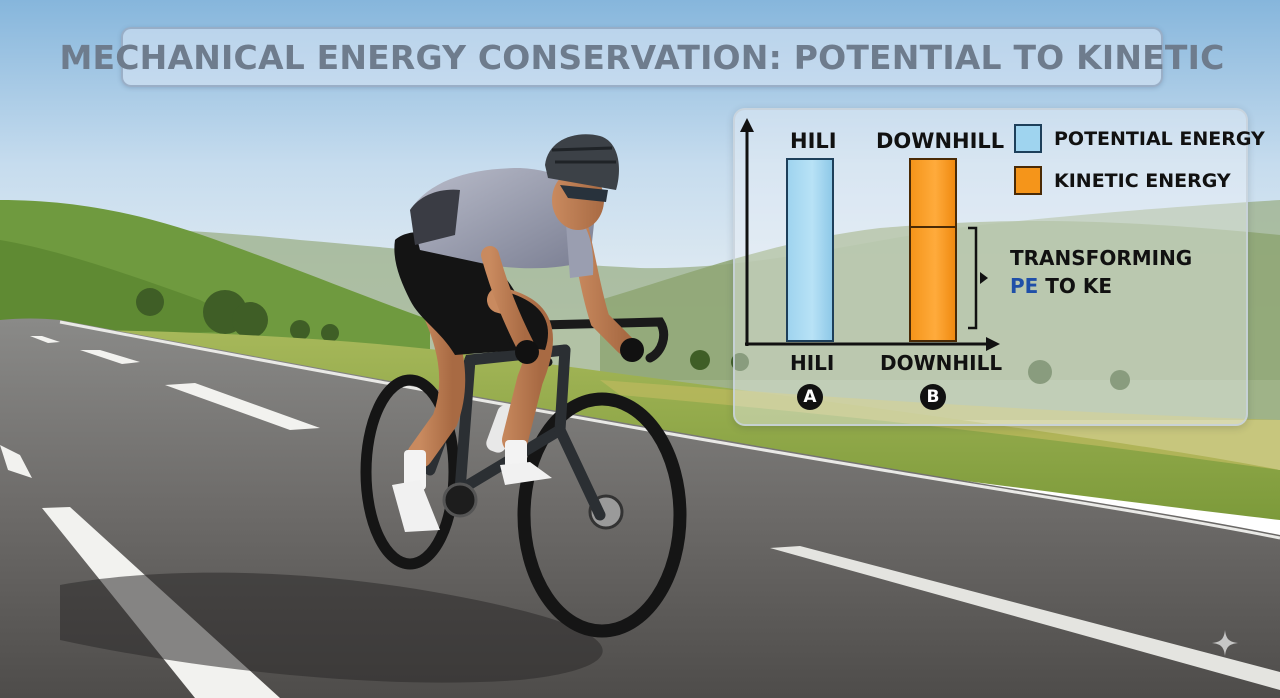 This screenshot has height=698, width=1280. Describe the element at coordinates (810, 250) in the screenshot. I see `potential-energy-bar` at that location.